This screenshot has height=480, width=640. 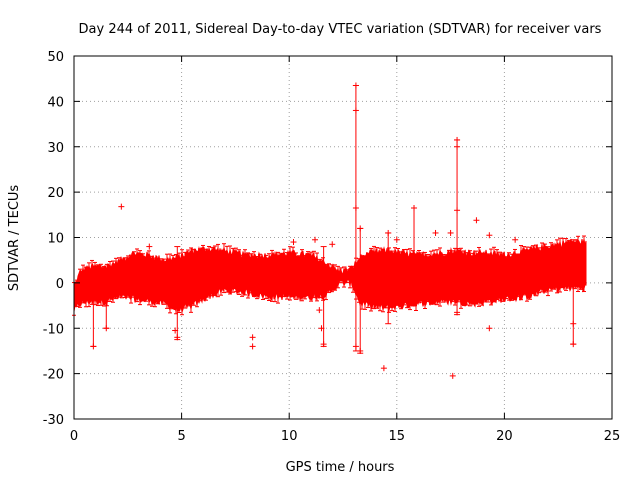 What do you see at coordinates (55, 102) in the screenshot?
I see `y-tick-label: 40` at bounding box center [55, 102].